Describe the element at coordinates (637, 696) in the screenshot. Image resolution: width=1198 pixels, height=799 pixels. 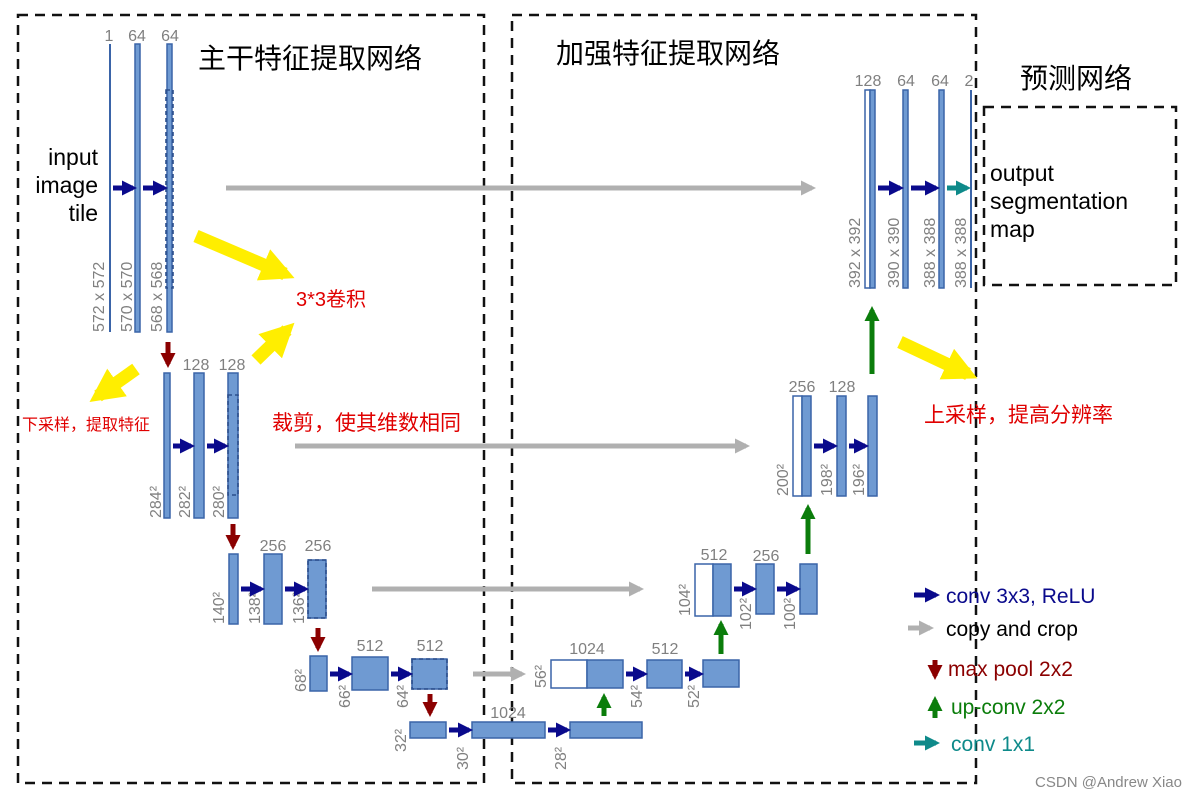
I see `size-u4-2: 54²` at that location.